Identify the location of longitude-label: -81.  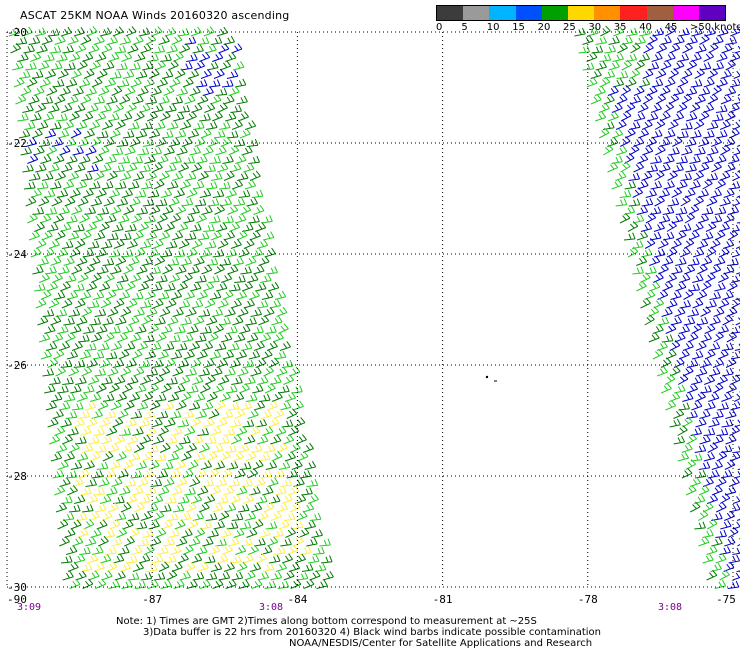
(443, 599).